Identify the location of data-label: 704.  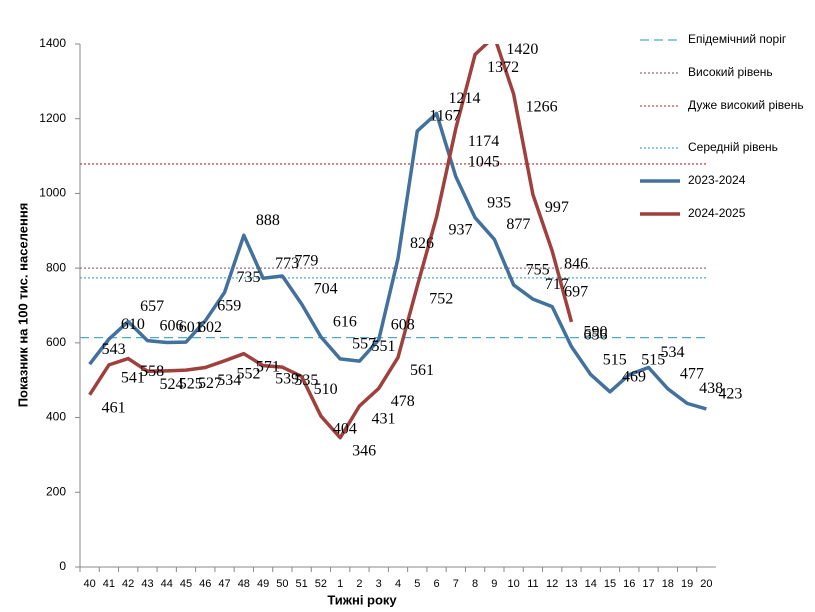
(326, 289).